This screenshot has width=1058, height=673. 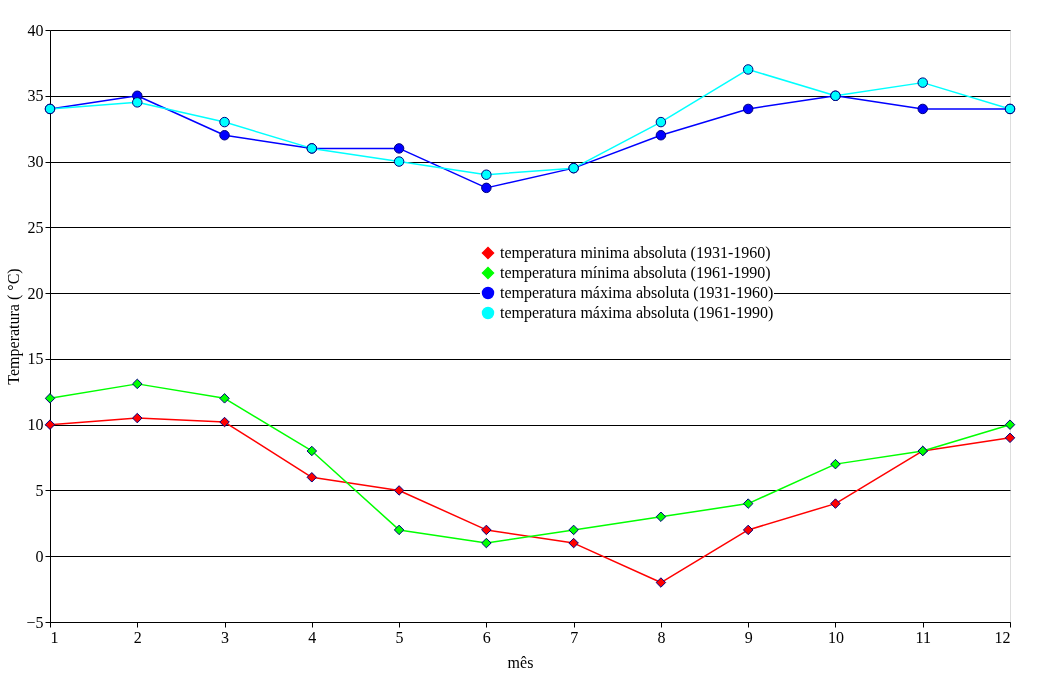 I want to click on x-tick-label: 7, so click(x=574, y=637).